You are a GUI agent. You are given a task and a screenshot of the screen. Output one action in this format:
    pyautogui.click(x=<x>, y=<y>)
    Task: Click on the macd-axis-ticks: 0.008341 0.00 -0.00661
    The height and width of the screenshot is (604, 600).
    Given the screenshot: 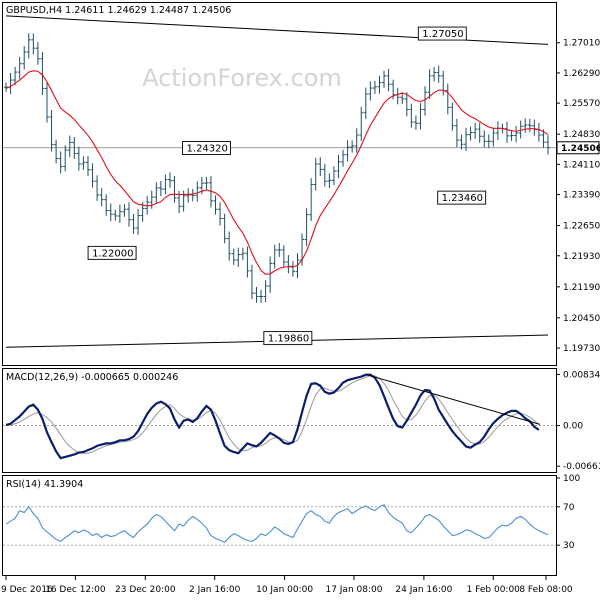 What is the action you would take?
    pyautogui.click(x=578, y=421)
    